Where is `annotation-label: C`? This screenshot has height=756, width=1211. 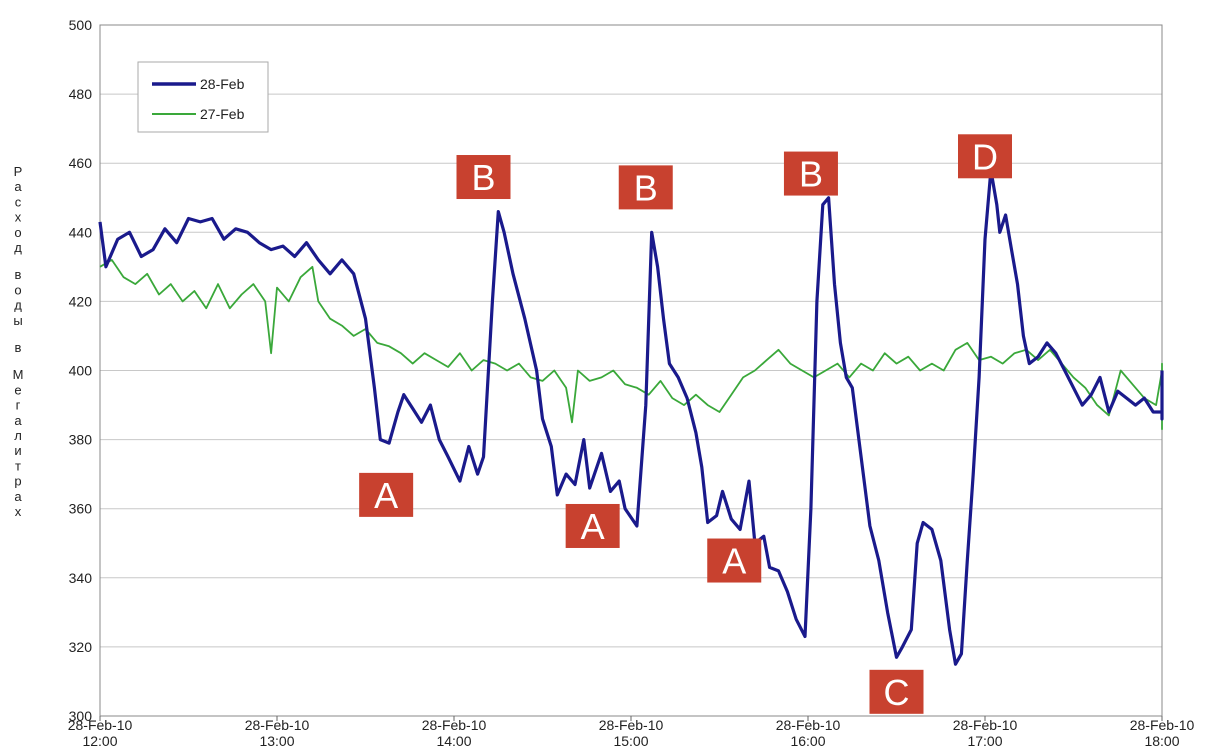
annotation-label: C is located at coordinates (897, 692).